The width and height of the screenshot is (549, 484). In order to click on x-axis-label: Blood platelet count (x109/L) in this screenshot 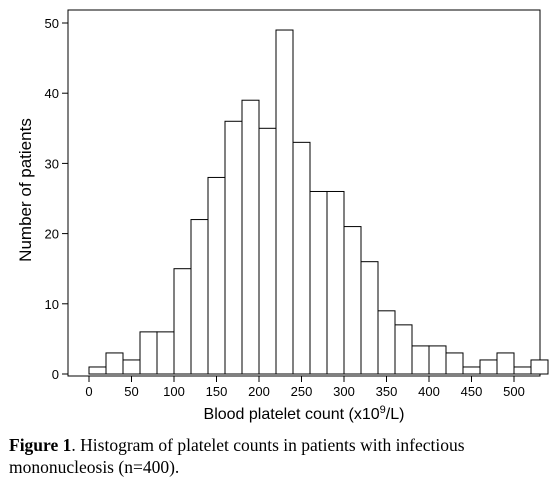, I will do `click(304, 413)`.